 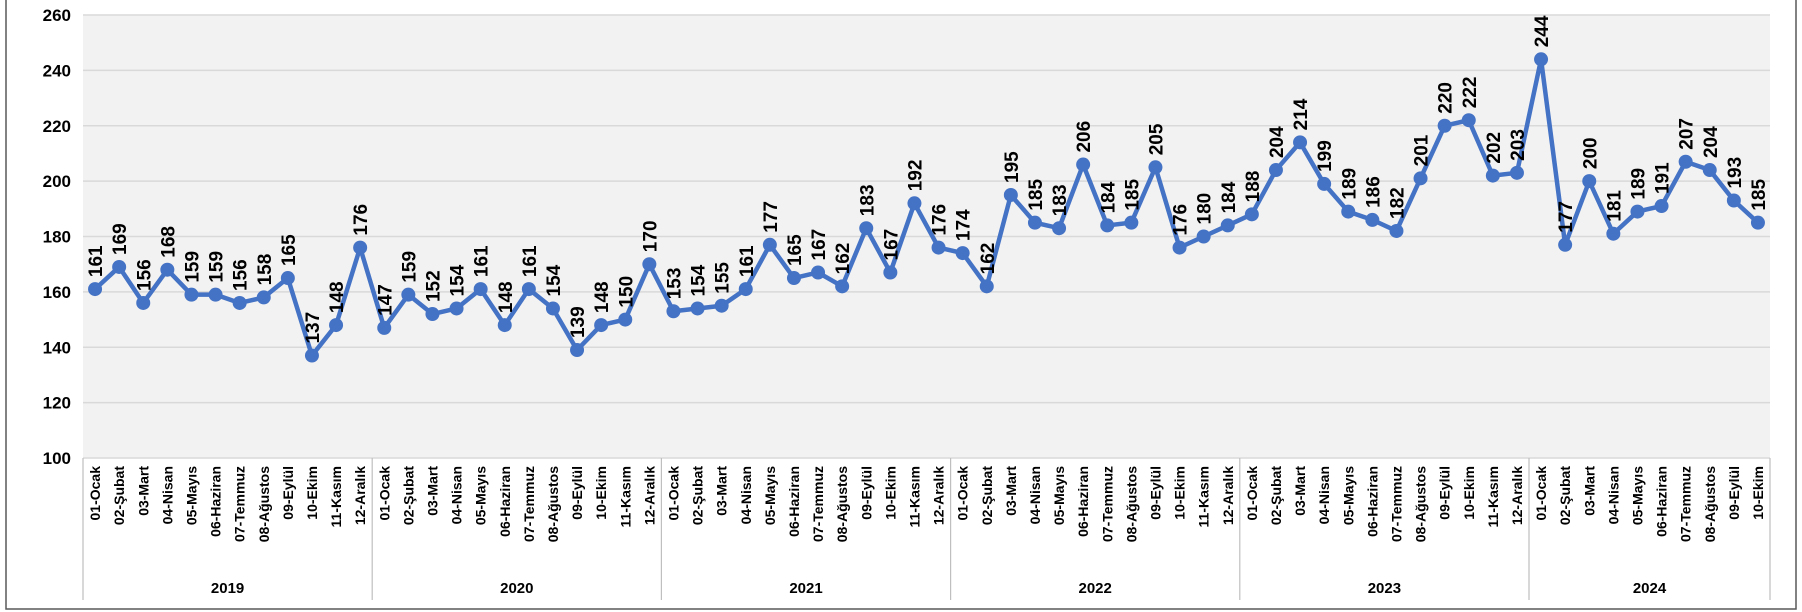 I want to click on data-label: 170, so click(x=650, y=236).